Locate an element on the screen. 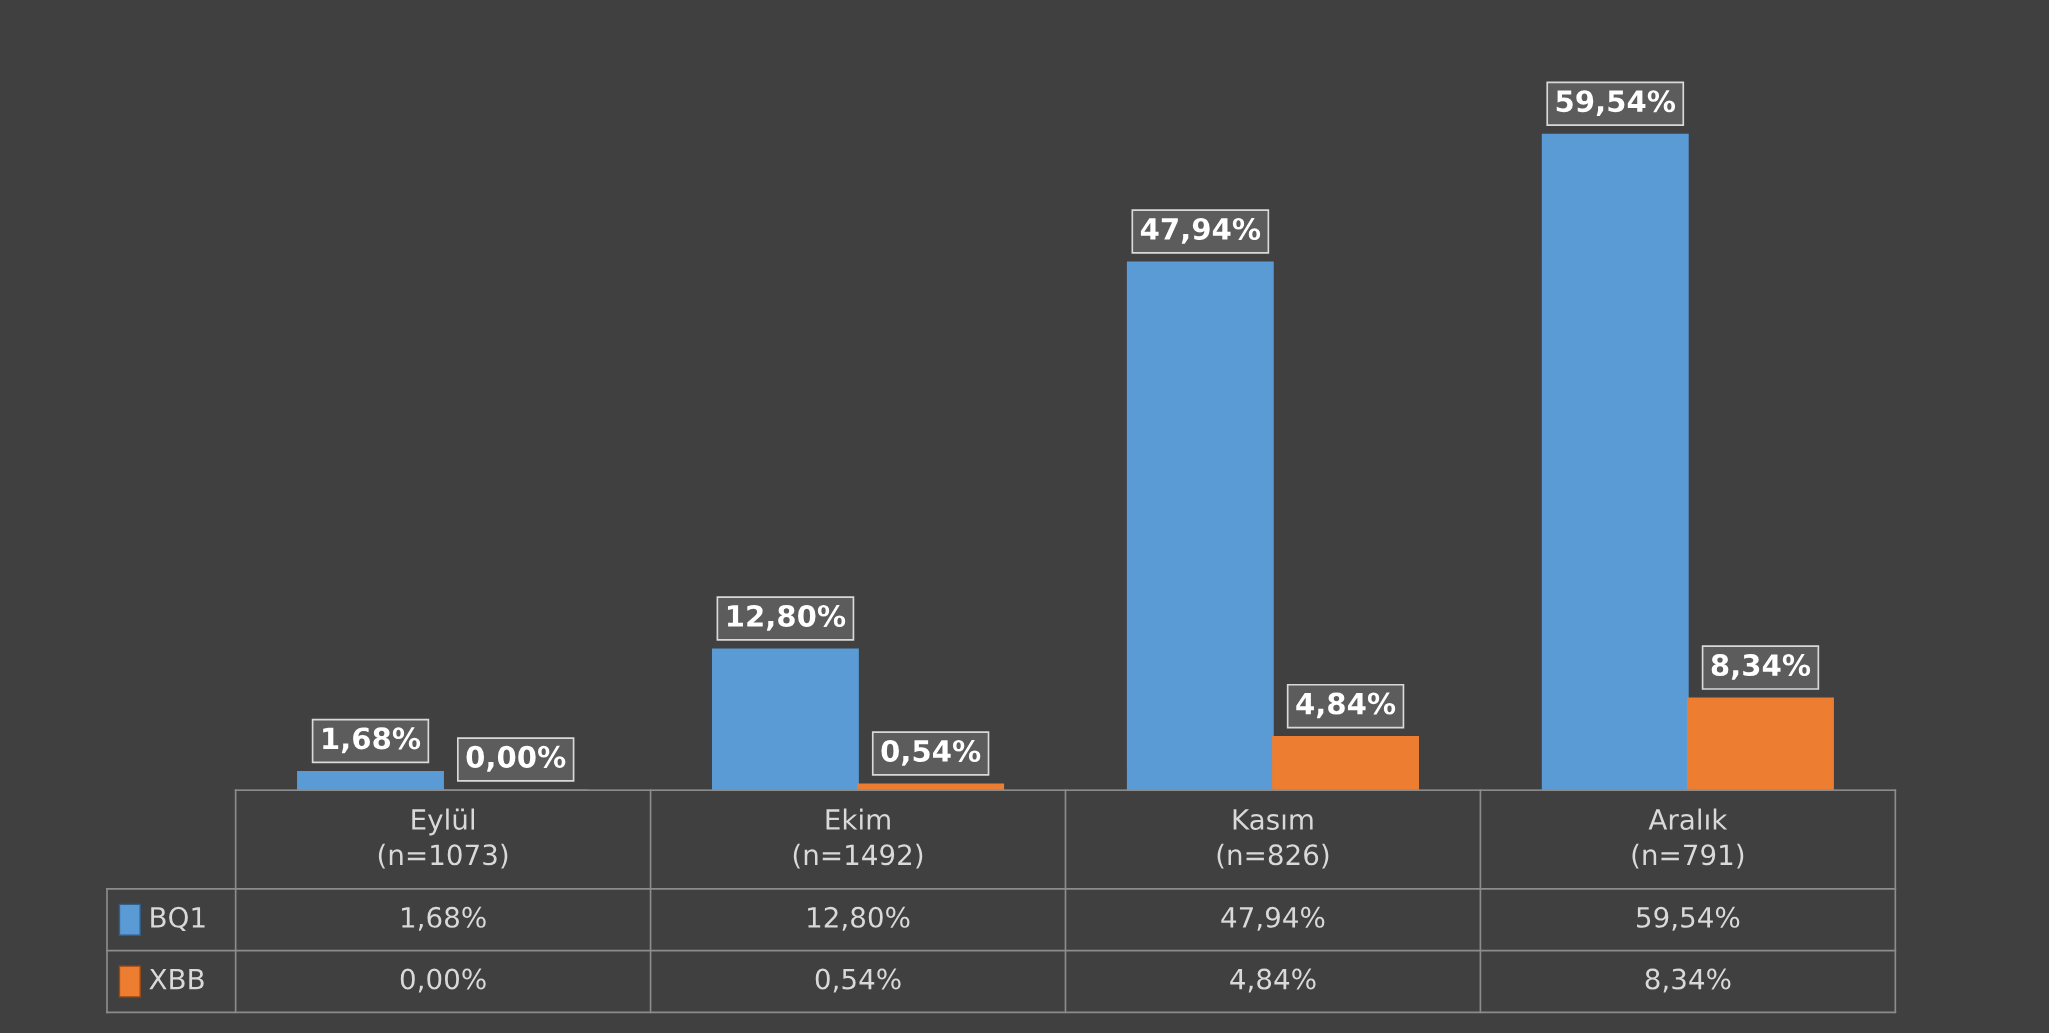  data-label: 0,00% is located at coordinates (443, 980).